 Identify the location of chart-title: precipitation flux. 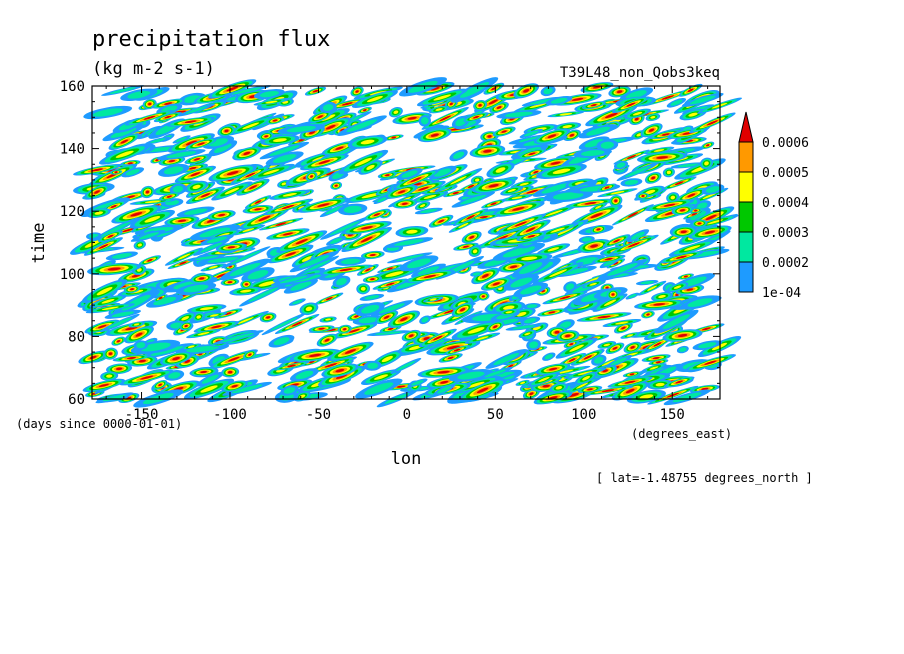
(211, 39).